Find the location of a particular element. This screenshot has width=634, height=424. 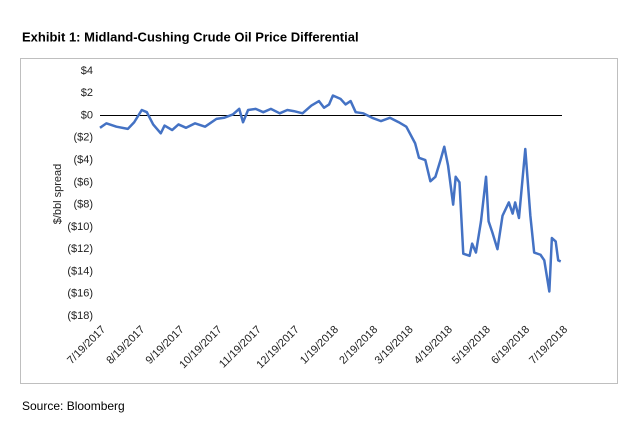

x-tick-label: 5/19/2018 is located at coordinates (471, 345).